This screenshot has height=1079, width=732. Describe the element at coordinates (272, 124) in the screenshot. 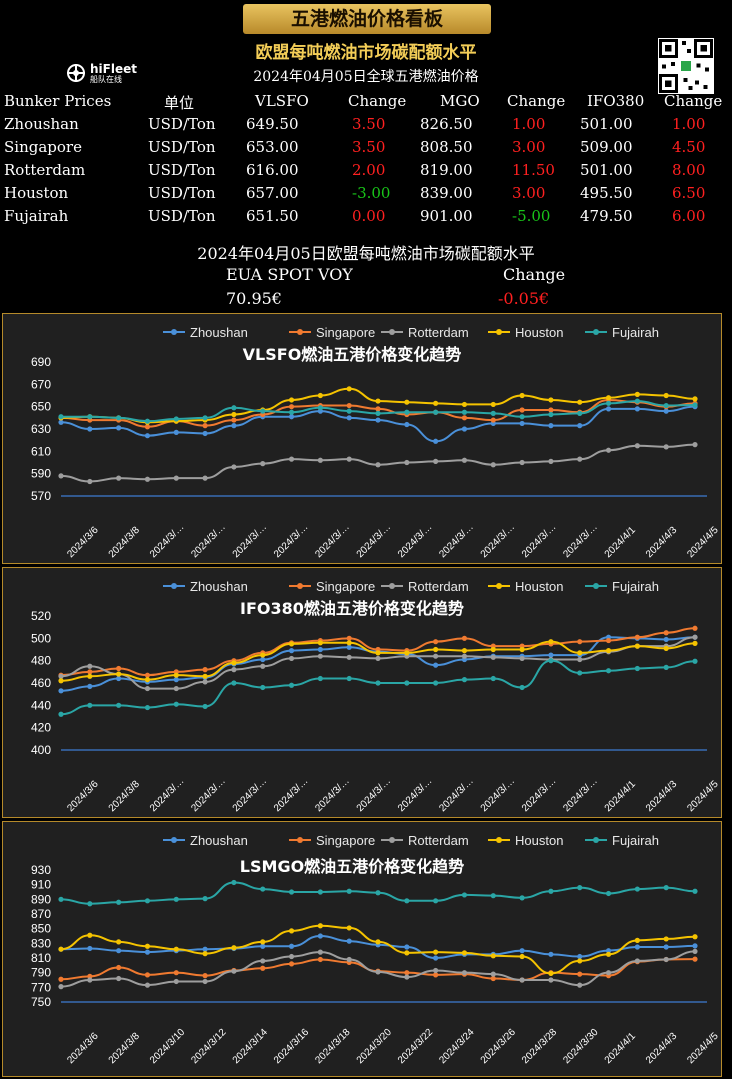

I see `cell-vlsfo: 649.50` at that location.